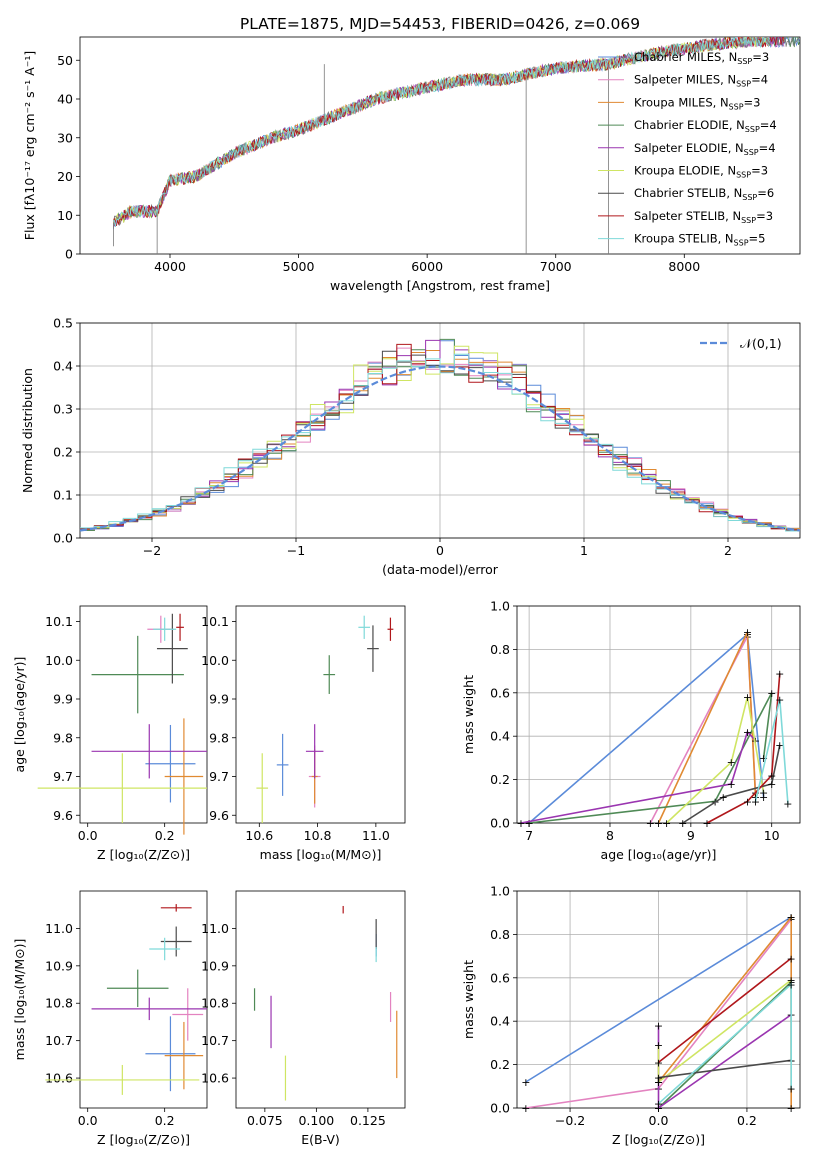  What do you see at coordinates (19, 715) in the screenshot?
I see `y-axis-label: age [log₁₀(age/yr)]` at bounding box center [19, 715].